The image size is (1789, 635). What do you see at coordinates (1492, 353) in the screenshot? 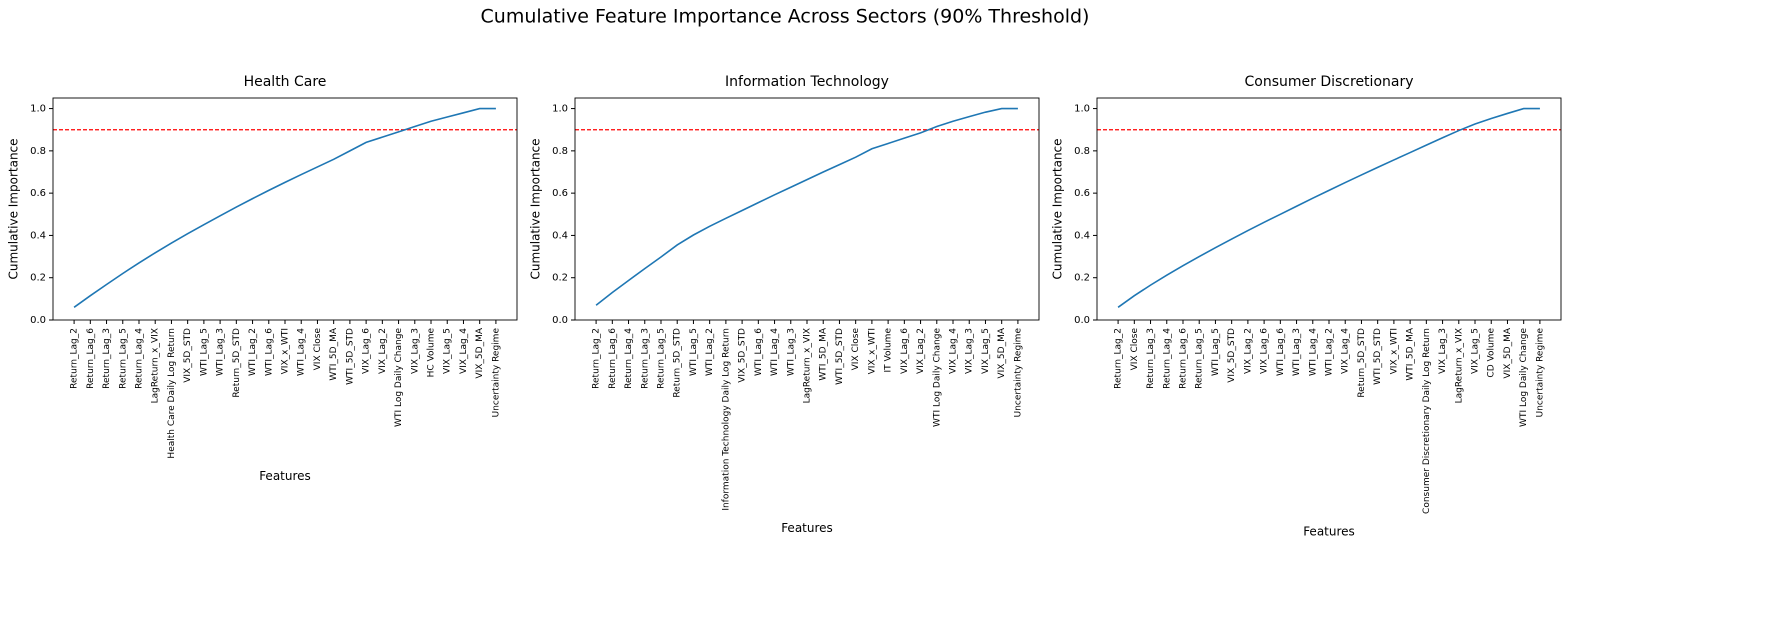
I see `x-tick-label: CD Volume` at bounding box center [1492, 353].